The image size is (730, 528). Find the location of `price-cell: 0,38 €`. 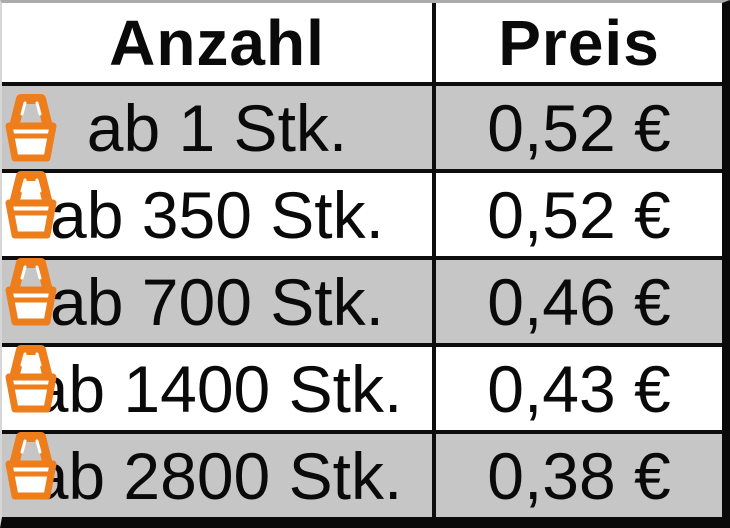

price-cell: 0,38 € is located at coordinates (579, 475).